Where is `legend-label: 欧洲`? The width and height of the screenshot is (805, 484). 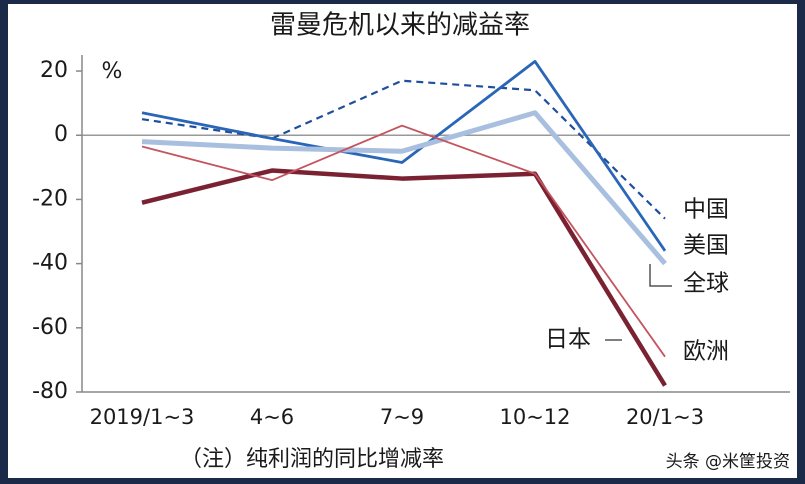 legend-label: 欧洲 is located at coordinates (706, 352).